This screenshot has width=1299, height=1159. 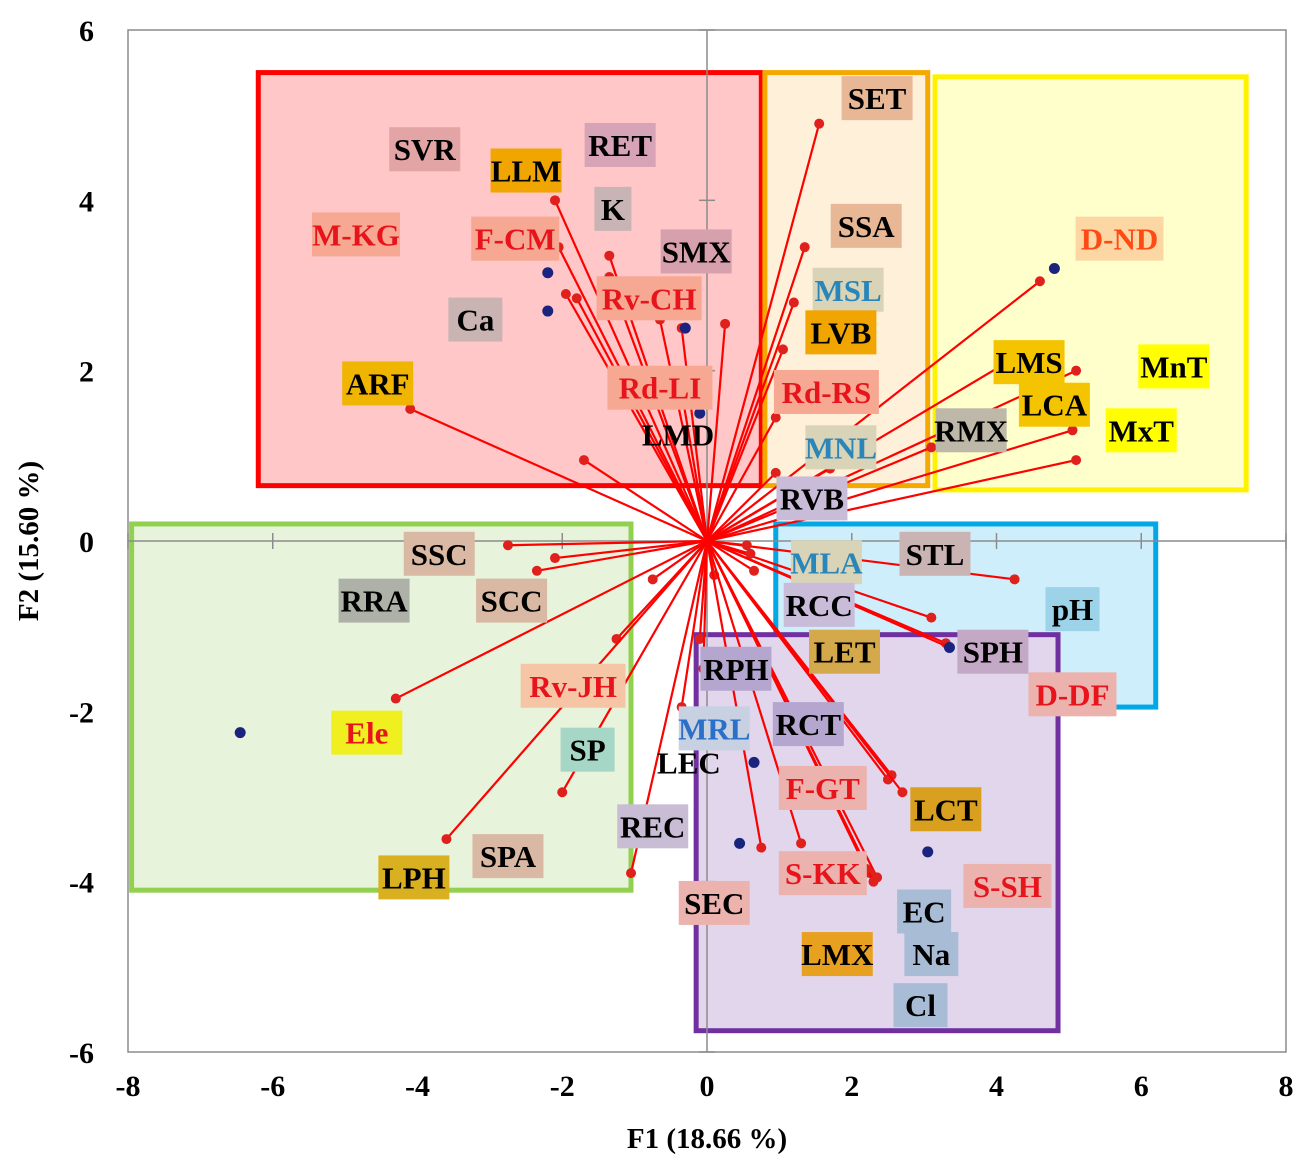 What do you see at coordinates (750, 553) in the screenshot?
I see `vector-end-ph` at bounding box center [750, 553].